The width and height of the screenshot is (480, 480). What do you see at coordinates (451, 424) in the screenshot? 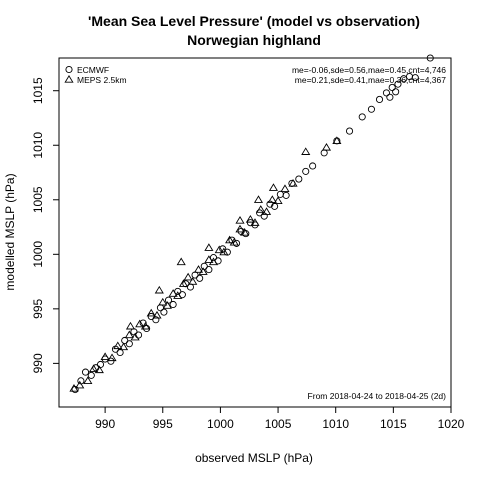
I see `x-tick-label: 1020` at bounding box center [451, 424].